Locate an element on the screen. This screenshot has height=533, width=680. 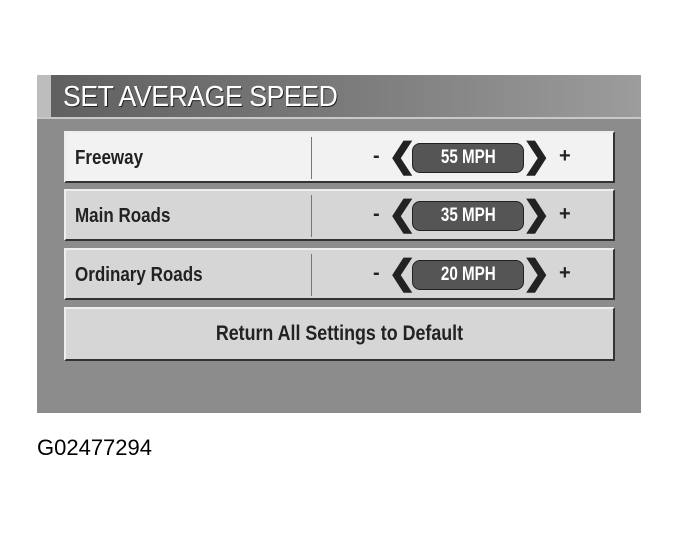
row-label: Freeway is located at coordinates (109, 158).